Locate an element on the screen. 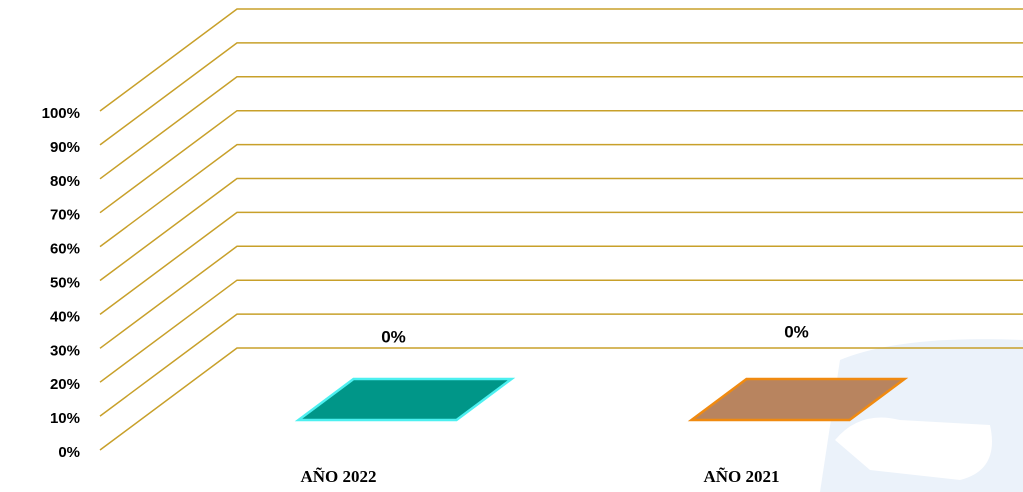 This screenshot has height=492, width=1023. y-tick-label: 60% is located at coordinates (65, 249).